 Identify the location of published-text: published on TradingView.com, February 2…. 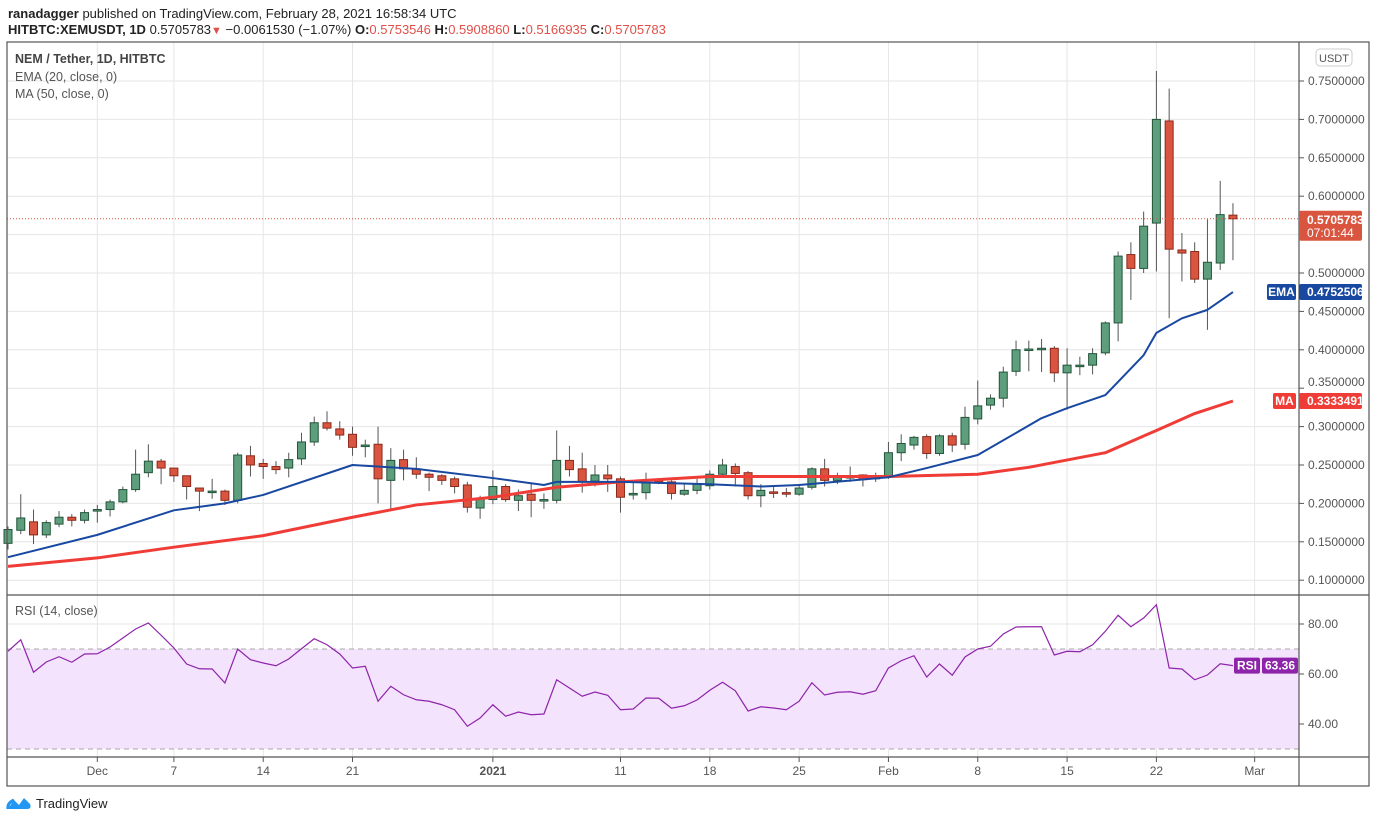
(269, 13).